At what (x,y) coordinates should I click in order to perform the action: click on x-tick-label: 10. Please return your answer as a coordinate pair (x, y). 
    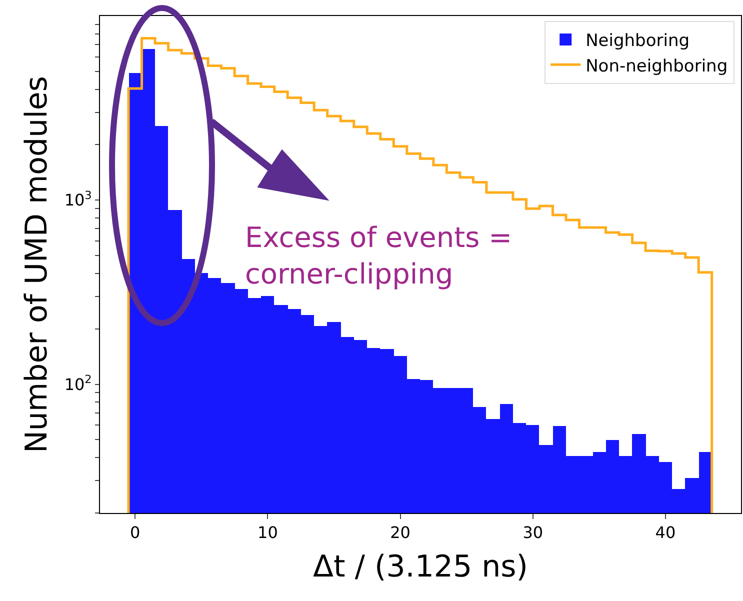
    Looking at the image, I should click on (268, 532).